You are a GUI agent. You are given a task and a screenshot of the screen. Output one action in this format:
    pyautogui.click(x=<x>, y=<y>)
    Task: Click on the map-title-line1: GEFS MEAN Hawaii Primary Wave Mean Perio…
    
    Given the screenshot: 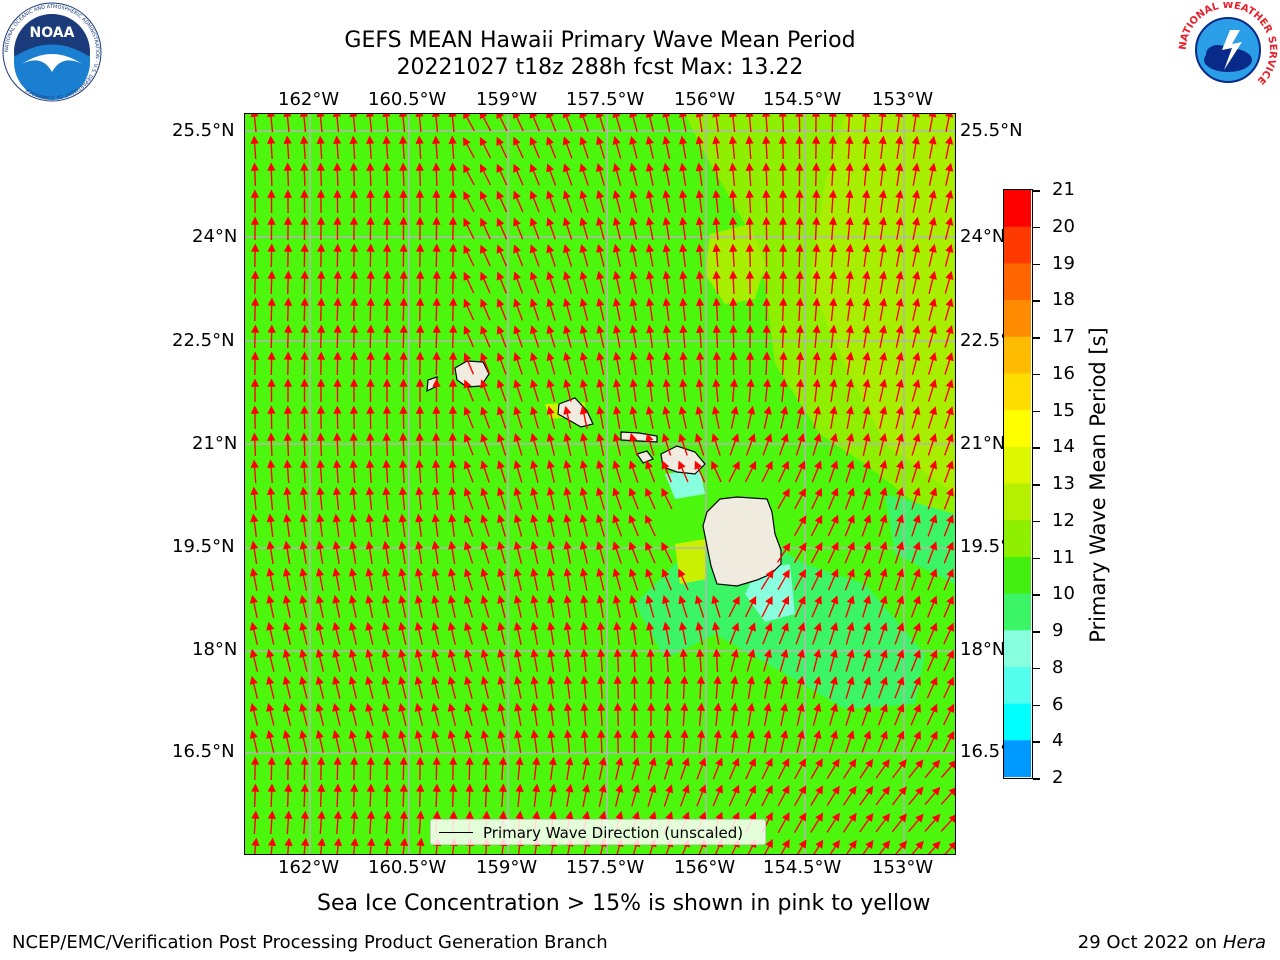 What is the action you would take?
    pyautogui.click(x=600, y=40)
    